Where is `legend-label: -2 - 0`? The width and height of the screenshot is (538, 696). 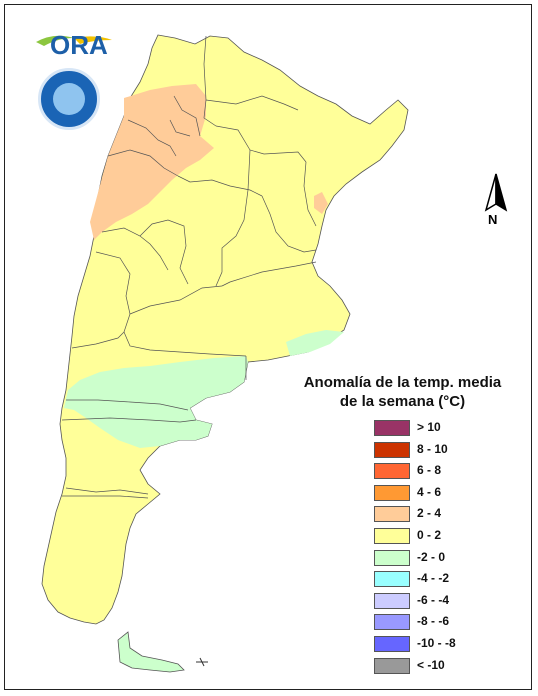
legend-label: -2 - 0 is located at coordinates (431, 556).